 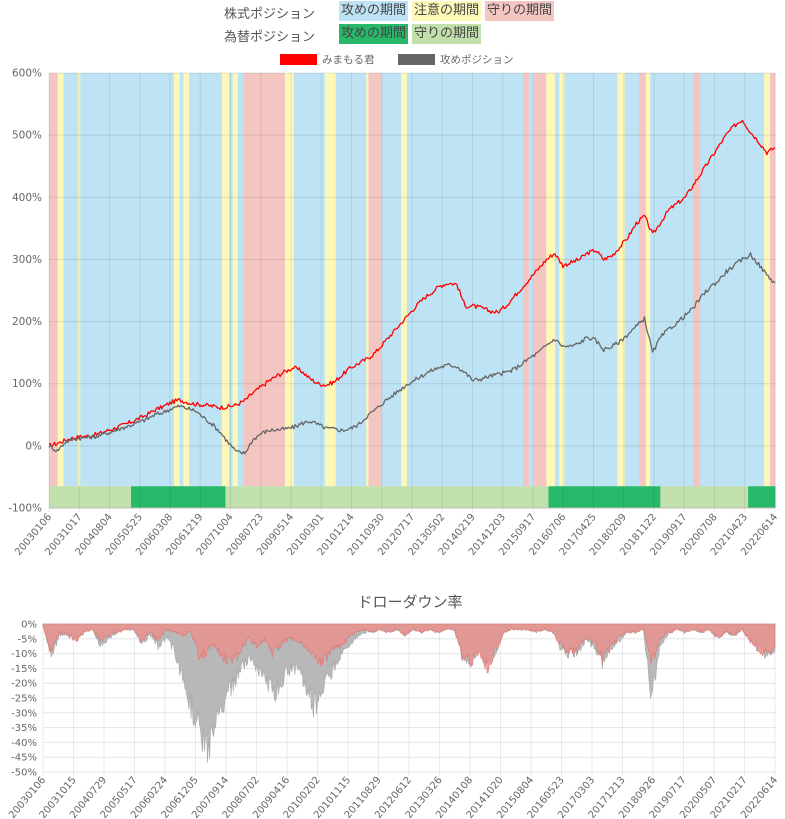 What do you see at coordinates (374, 11) in the screenshot?
I see `stock-attack-swatch: 攻めの期間` at bounding box center [374, 11].